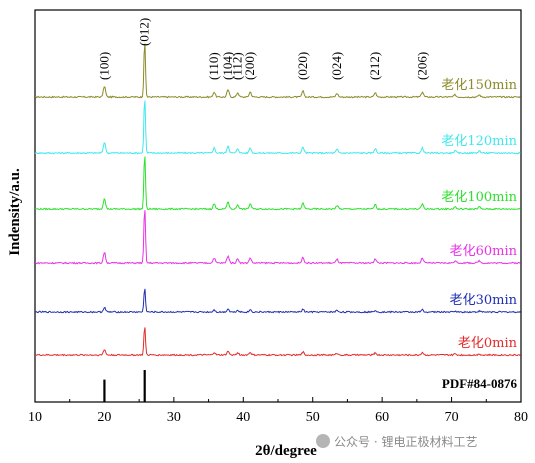 This screenshot has width=535, height=463. What do you see at coordinates (484, 300) in the screenshot?
I see `series-label-4: 老化30min` at bounding box center [484, 300].